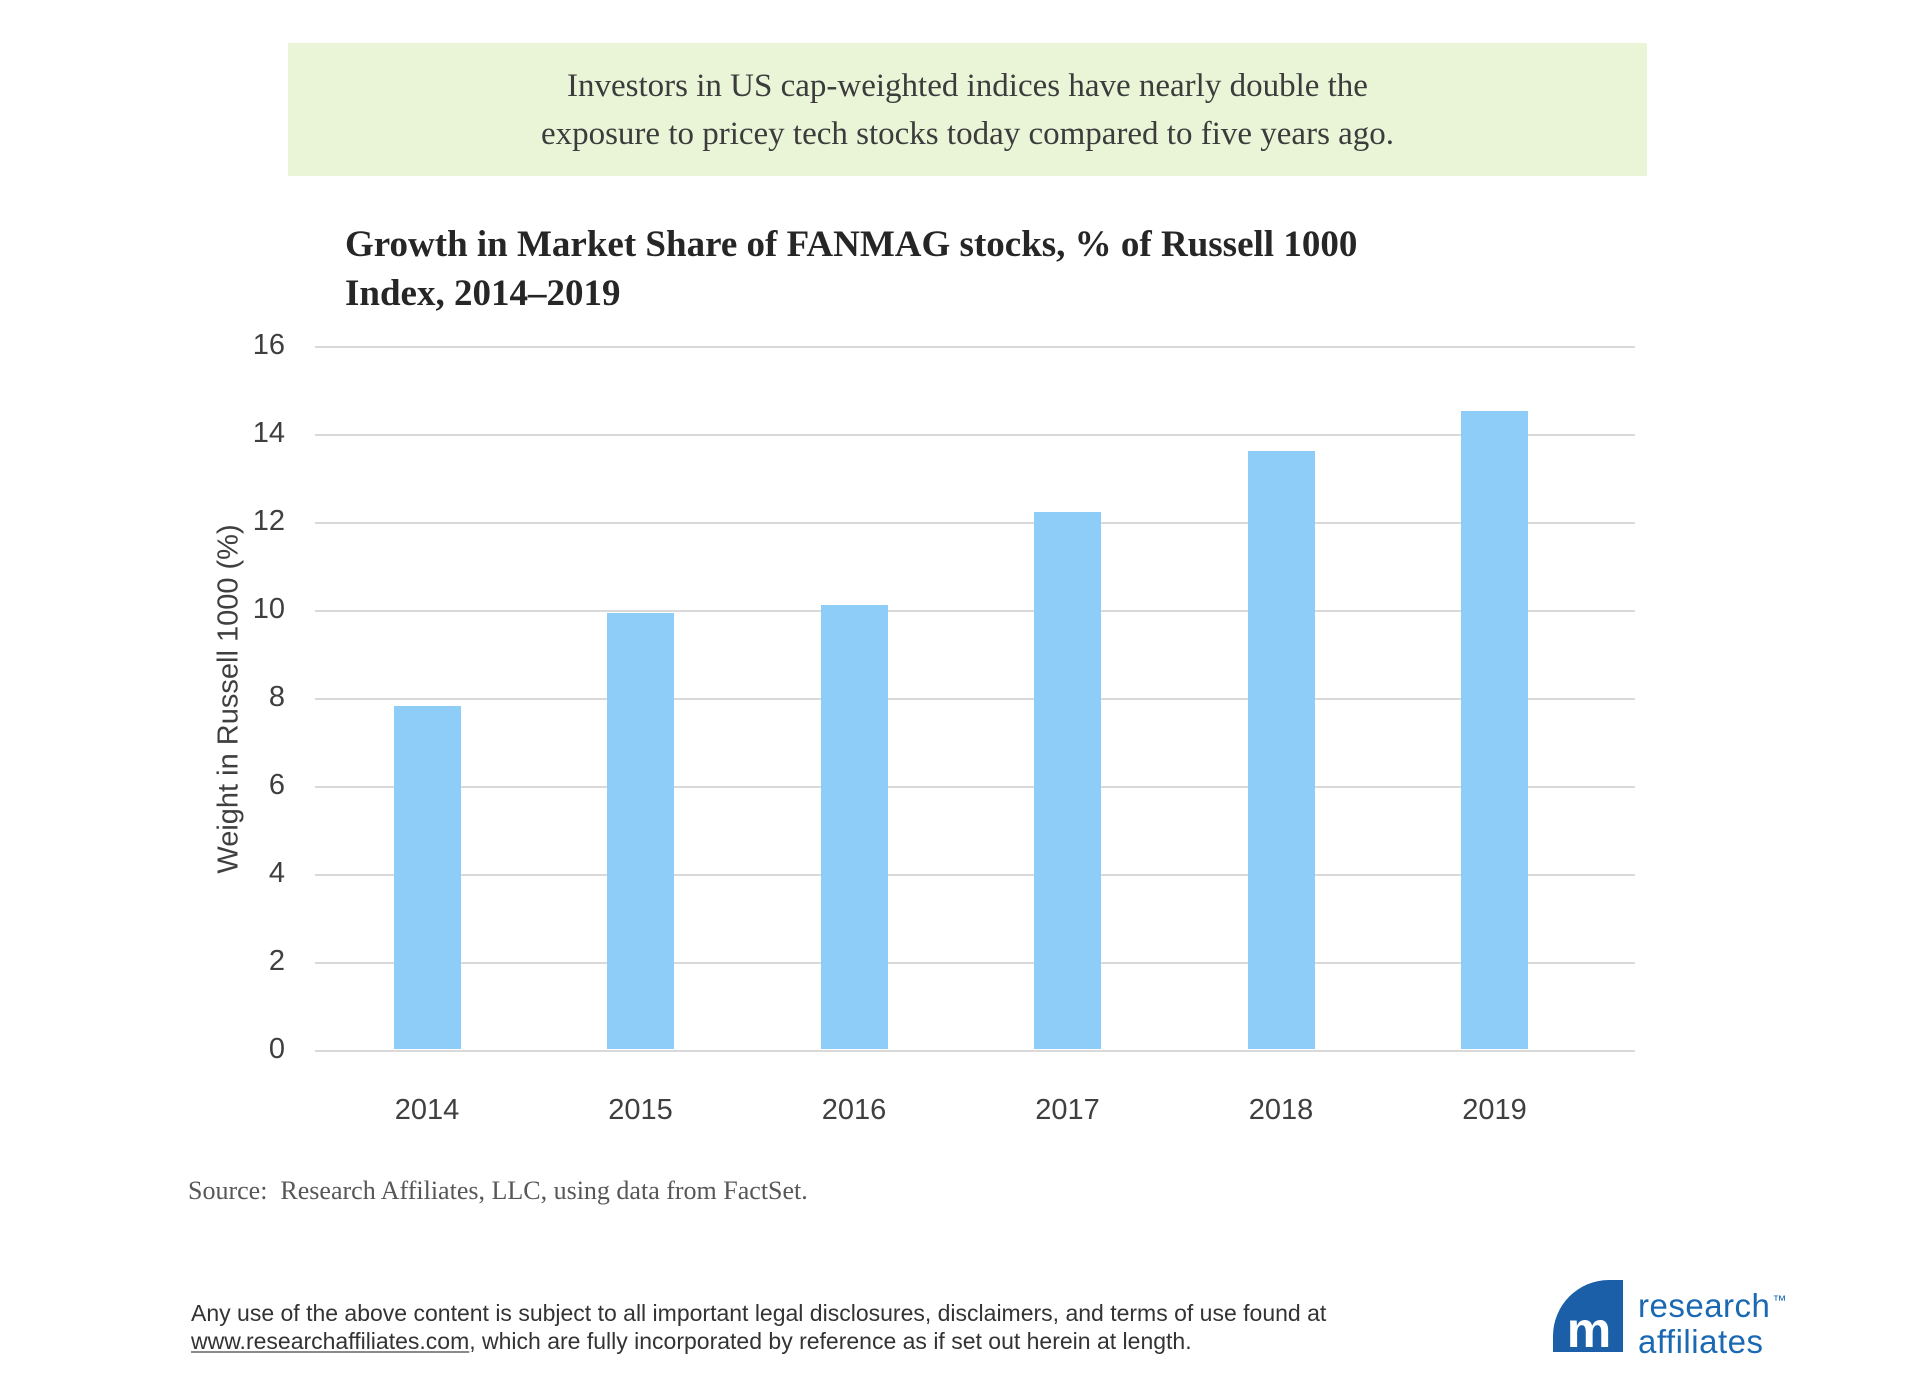 This screenshot has width=1920, height=1384. What do you see at coordinates (276, 785) in the screenshot?
I see `y-tick-label: 6` at bounding box center [276, 785].